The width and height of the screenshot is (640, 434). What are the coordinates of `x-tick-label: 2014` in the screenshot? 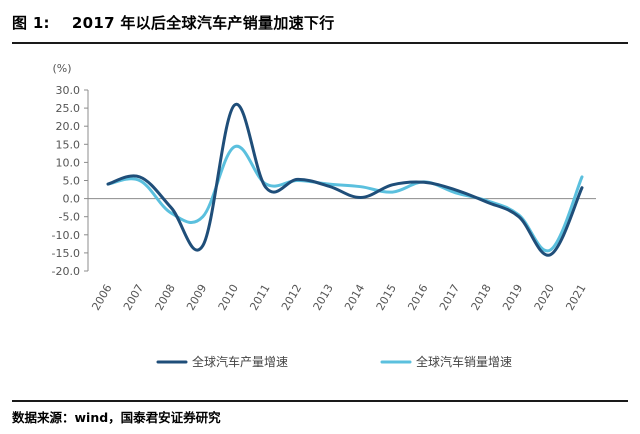 It's located at (354, 297).